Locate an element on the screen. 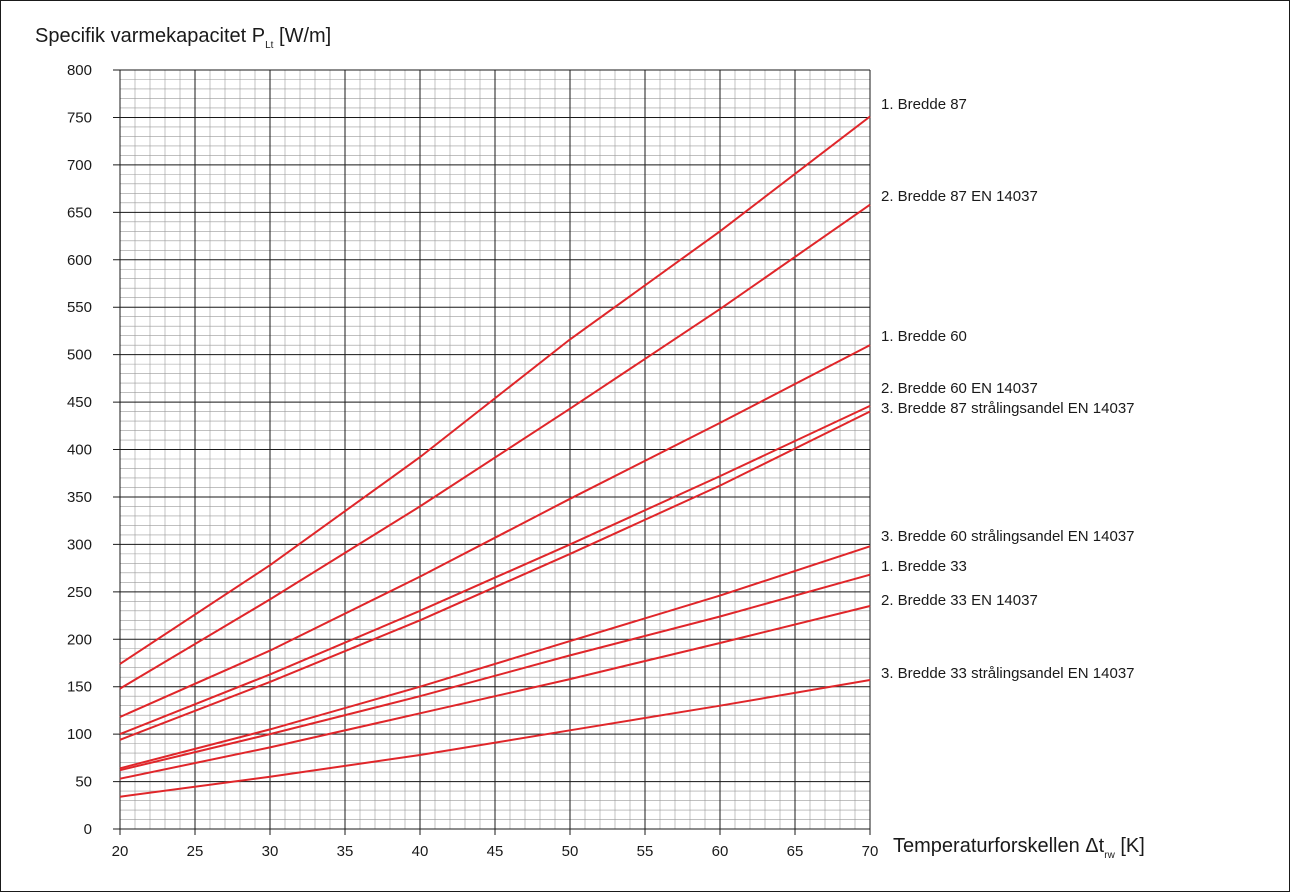 Image resolution: width=1290 pixels, height=893 pixels. y-tick-label: 0 is located at coordinates (88, 829).